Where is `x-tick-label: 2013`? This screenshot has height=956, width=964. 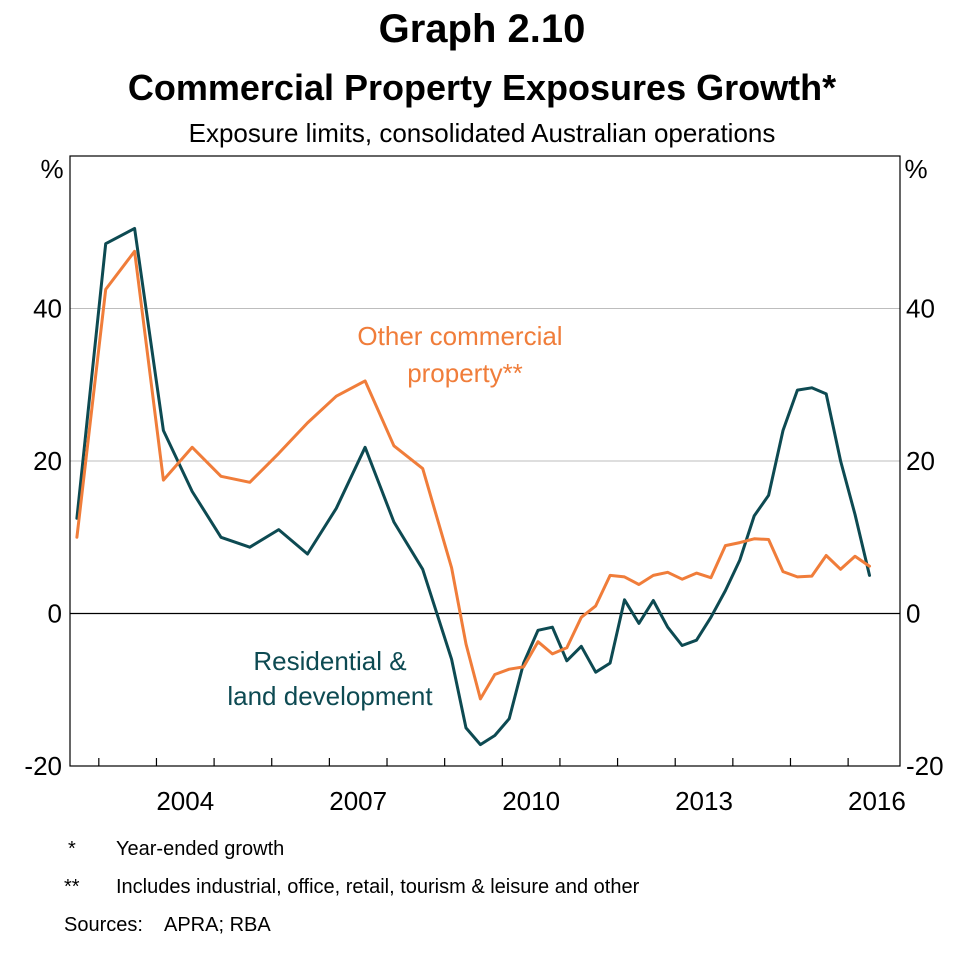 x-tick-label: 2013 is located at coordinates (704, 801).